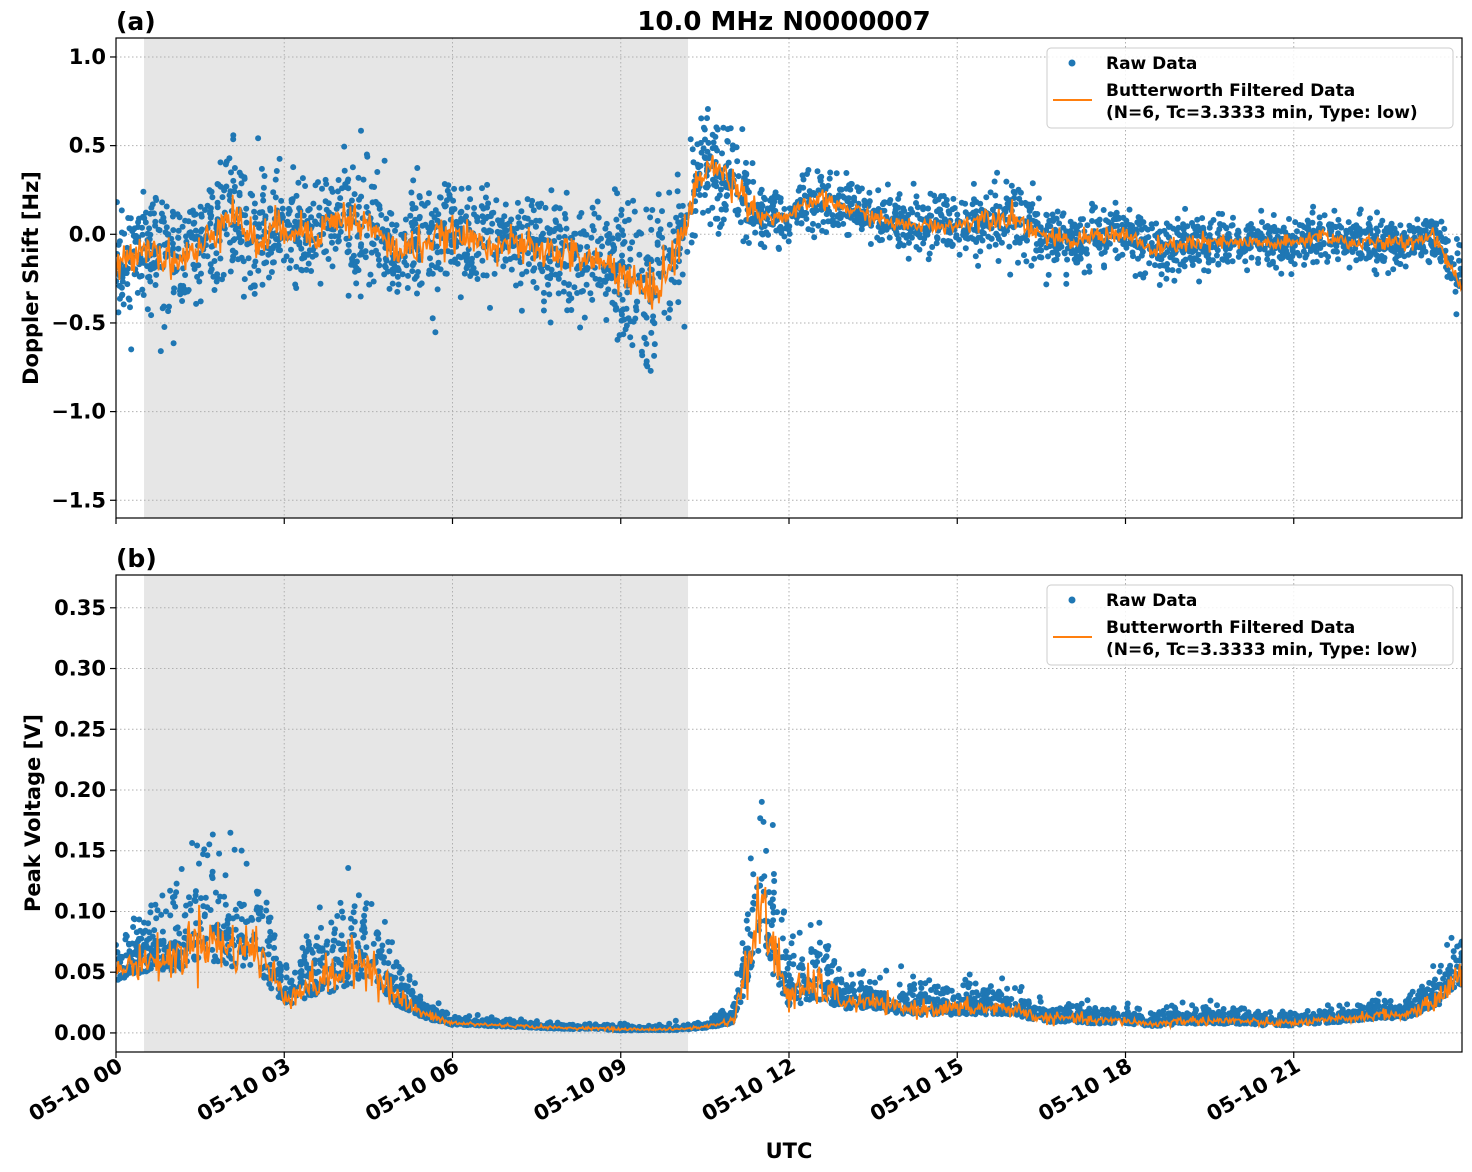 Image resolution: width=1472 pixels, height=1172 pixels. What do you see at coordinates (80, 729) in the screenshot?
I see `y-tick-label: 0.25` at bounding box center [80, 729].